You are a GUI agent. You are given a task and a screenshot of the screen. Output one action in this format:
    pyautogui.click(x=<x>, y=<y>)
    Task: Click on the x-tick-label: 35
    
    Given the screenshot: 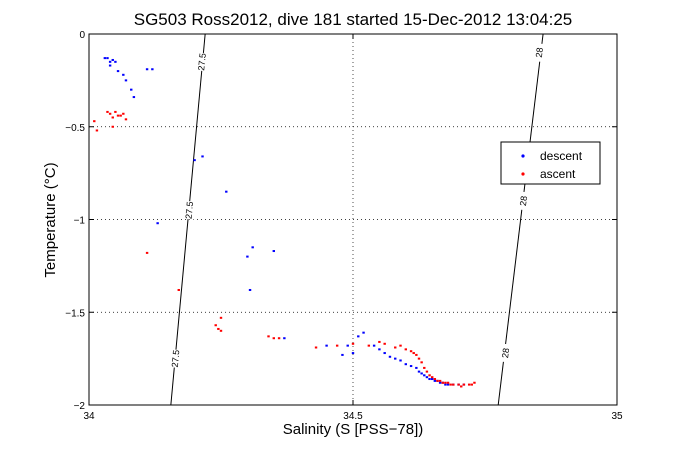 What is the action you would take?
    pyautogui.click(x=617, y=416)
    